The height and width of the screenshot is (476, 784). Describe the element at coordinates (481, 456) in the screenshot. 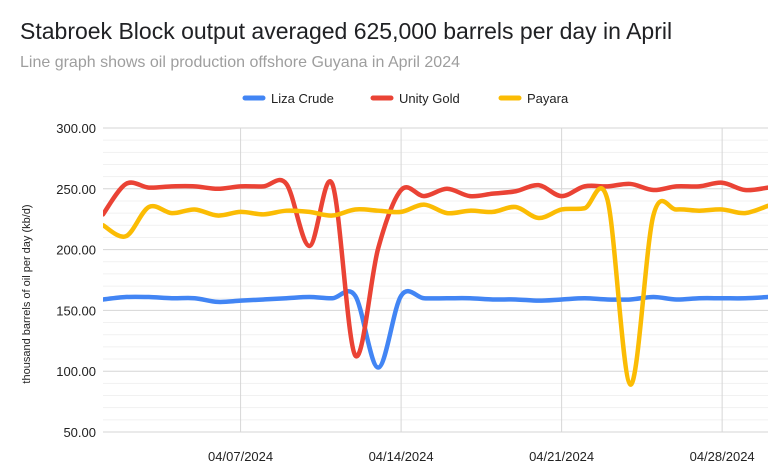

I see `x-axis: 04/07/2024 04/14/2024 04/21/2024 04/28/2024` at that location.